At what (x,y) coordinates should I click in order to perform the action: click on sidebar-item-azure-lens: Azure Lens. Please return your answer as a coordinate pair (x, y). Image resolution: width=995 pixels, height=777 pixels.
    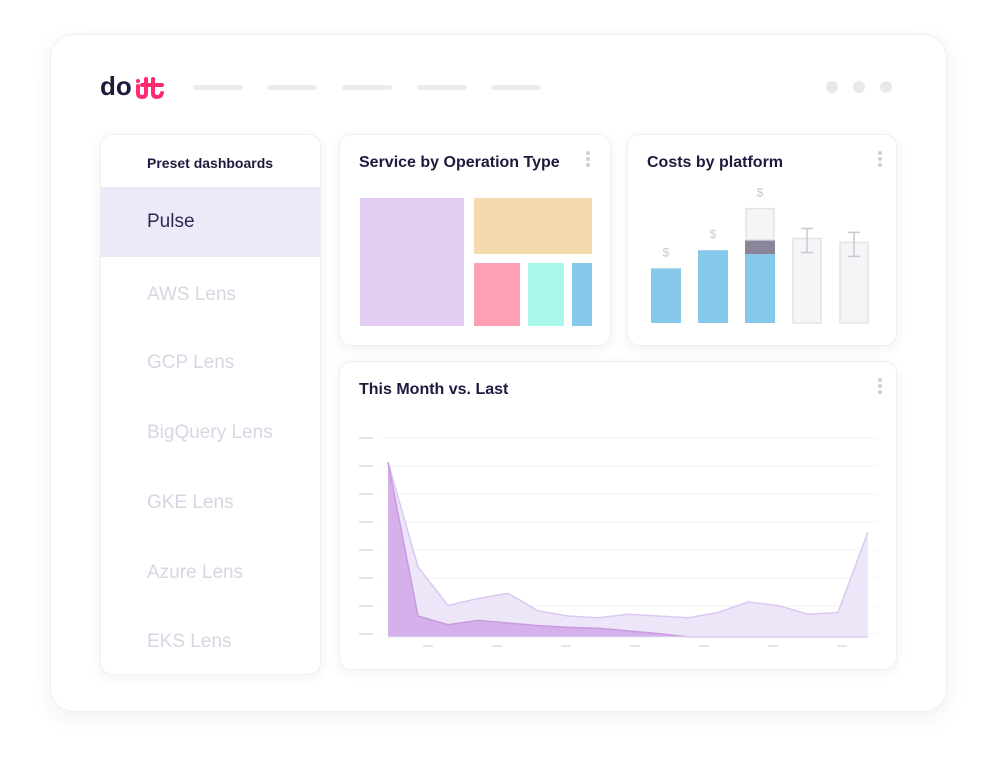
    Looking at the image, I should click on (210, 573).